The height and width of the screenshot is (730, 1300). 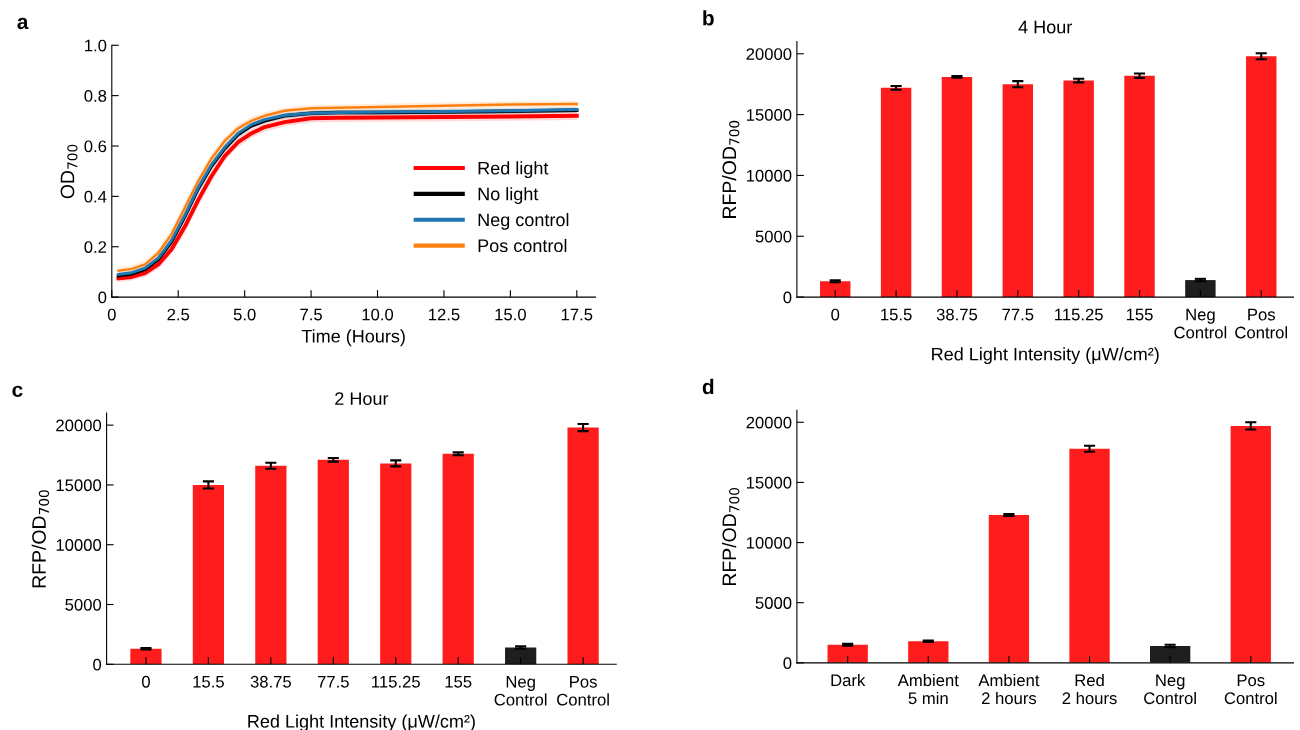 What do you see at coordinates (508, 195) in the screenshot?
I see `legend-label: No light` at bounding box center [508, 195].